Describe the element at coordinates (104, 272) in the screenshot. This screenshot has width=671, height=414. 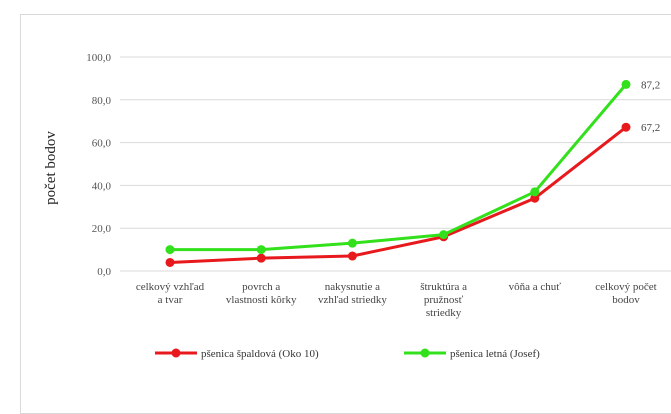
I see `y-tick-label: 0,0` at that location.